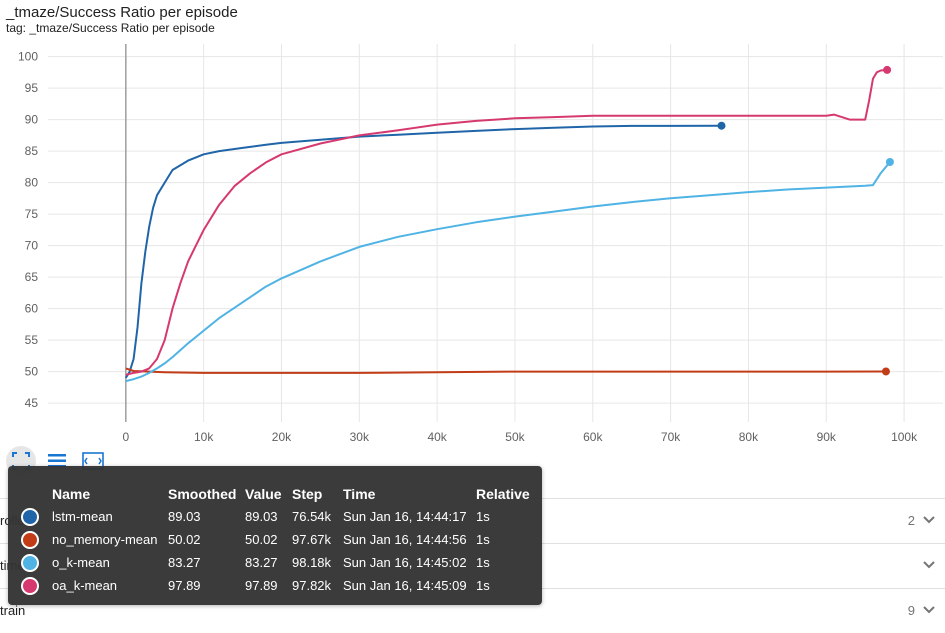  Describe the element at coordinates (261, 516) in the screenshot. I see `legend-value: 89.03` at that location.